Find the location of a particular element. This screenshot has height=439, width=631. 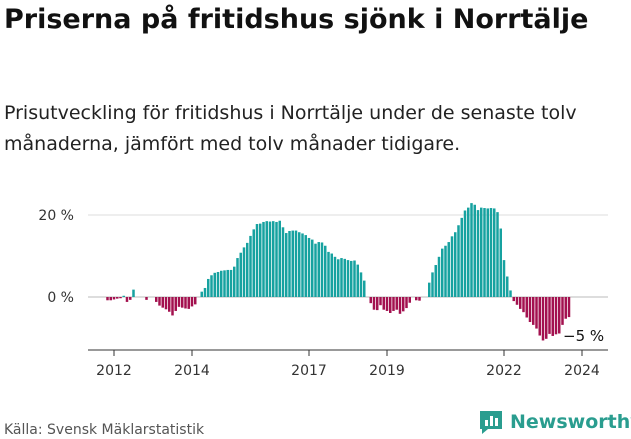

x-tick-label-2024: 2024 is located at coordinates (582, 371).